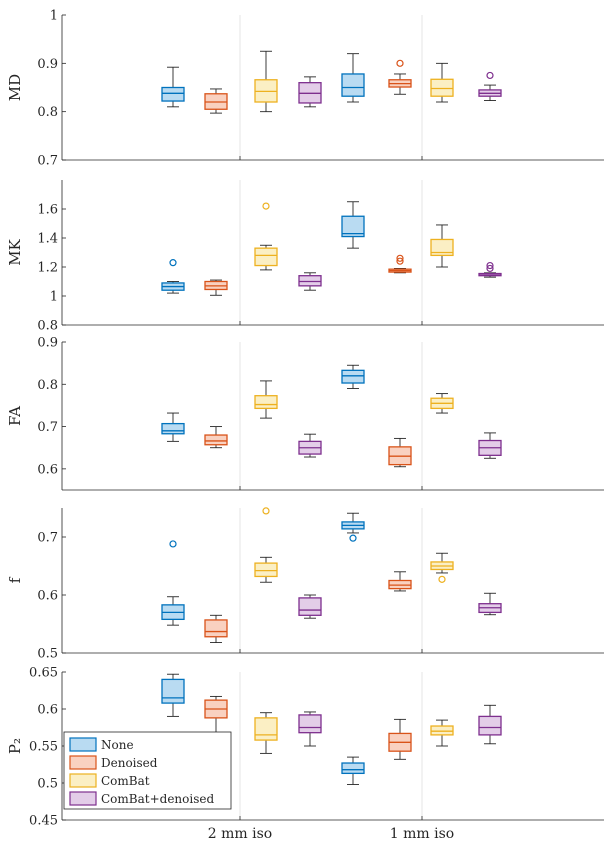  I want to click on legend-label-denoised: Denoised, so click(129, 763).